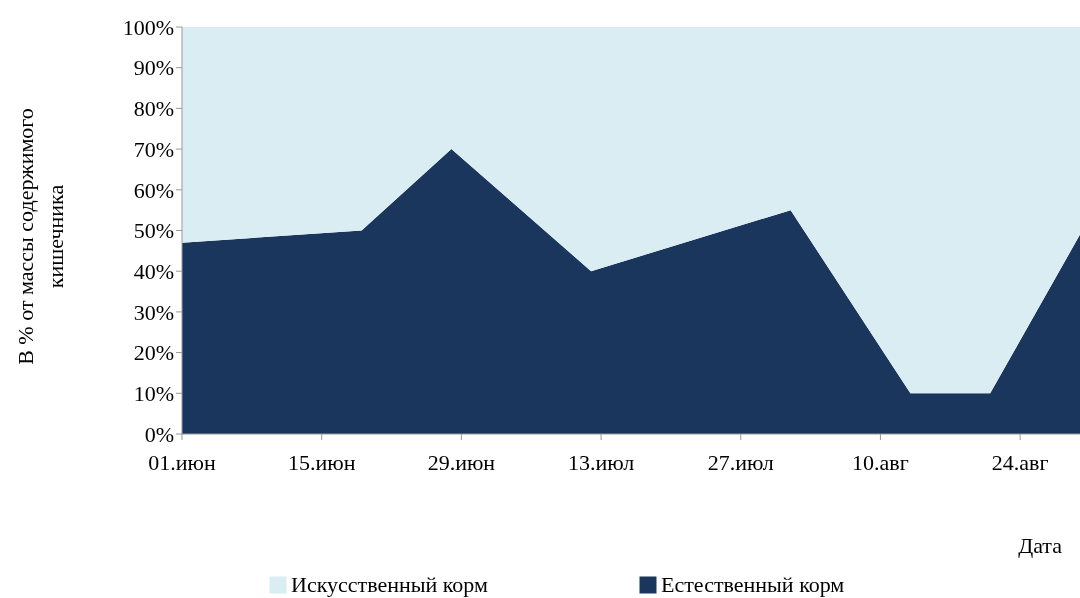  I want to click on y-tick-label: 100%, so click(148, 27).